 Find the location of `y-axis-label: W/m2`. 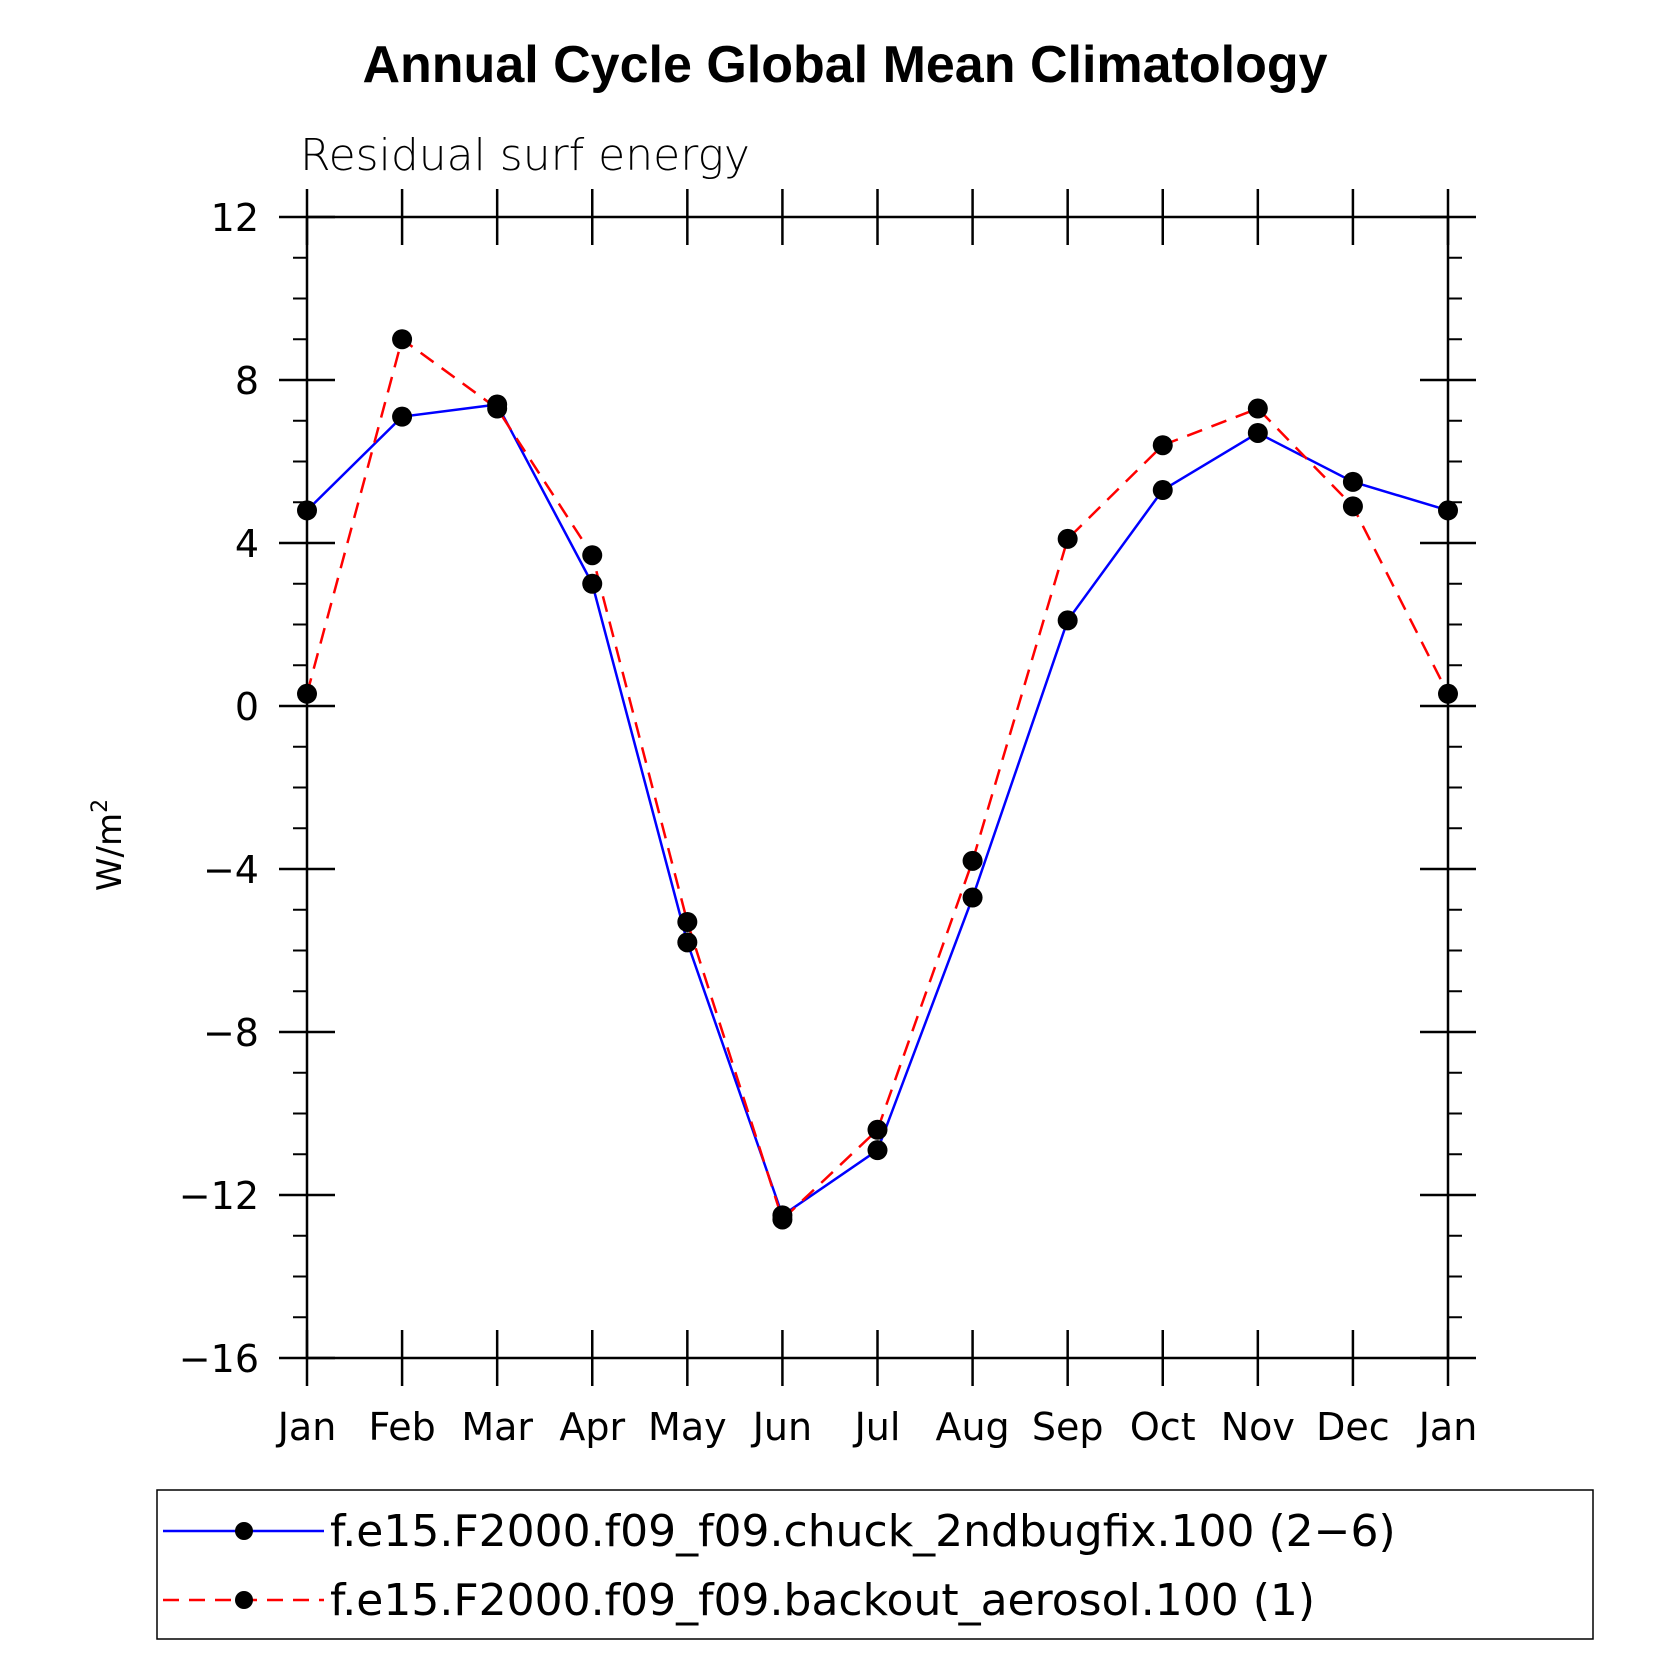

y-axis-label: W/m2 is located at coordinates (109, 845).